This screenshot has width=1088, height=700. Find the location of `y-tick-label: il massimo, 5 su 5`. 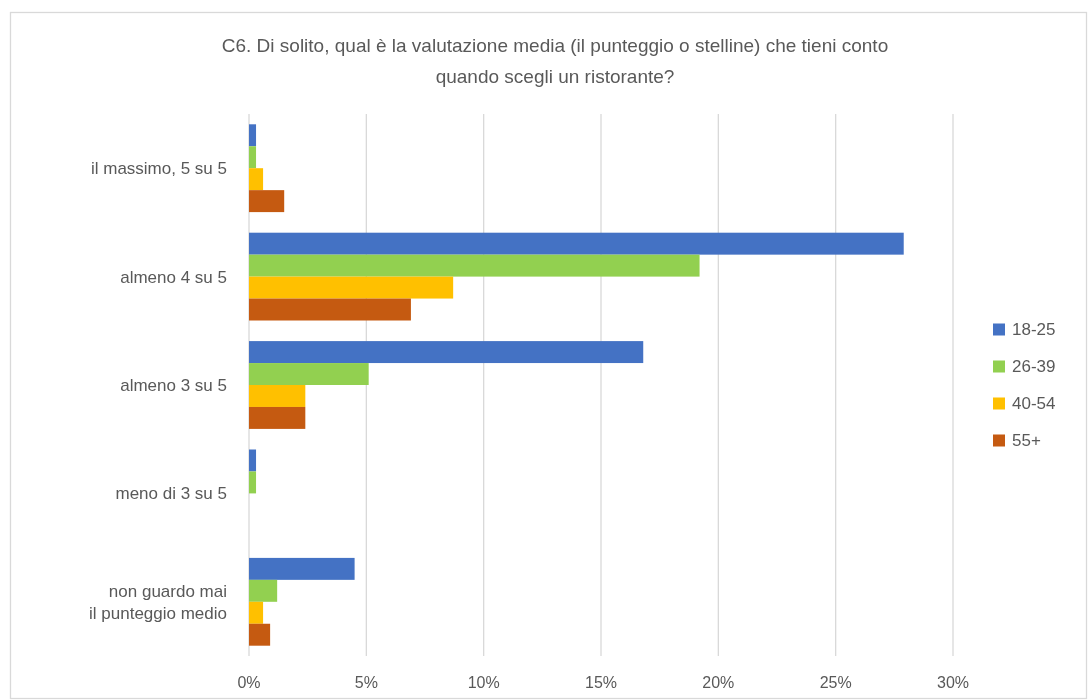

y-tick-label: il massimo, 5 su 5 is located at coordinates (158, 168).